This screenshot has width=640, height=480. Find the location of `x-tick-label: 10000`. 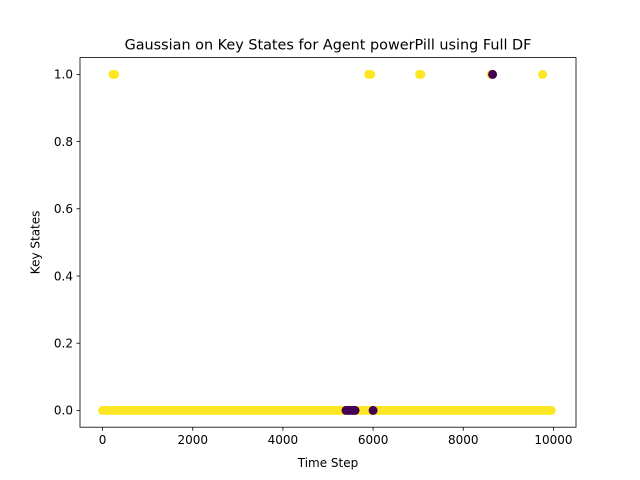

x-tick-label: 10000 is located at coordinates (553, 440).